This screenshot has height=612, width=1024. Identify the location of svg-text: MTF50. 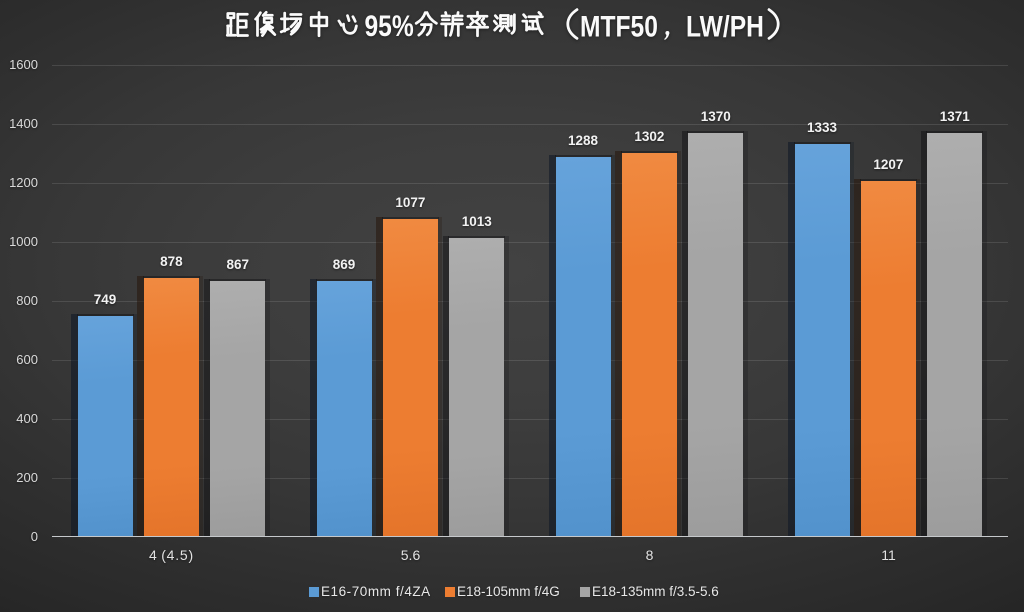
(619, 26).